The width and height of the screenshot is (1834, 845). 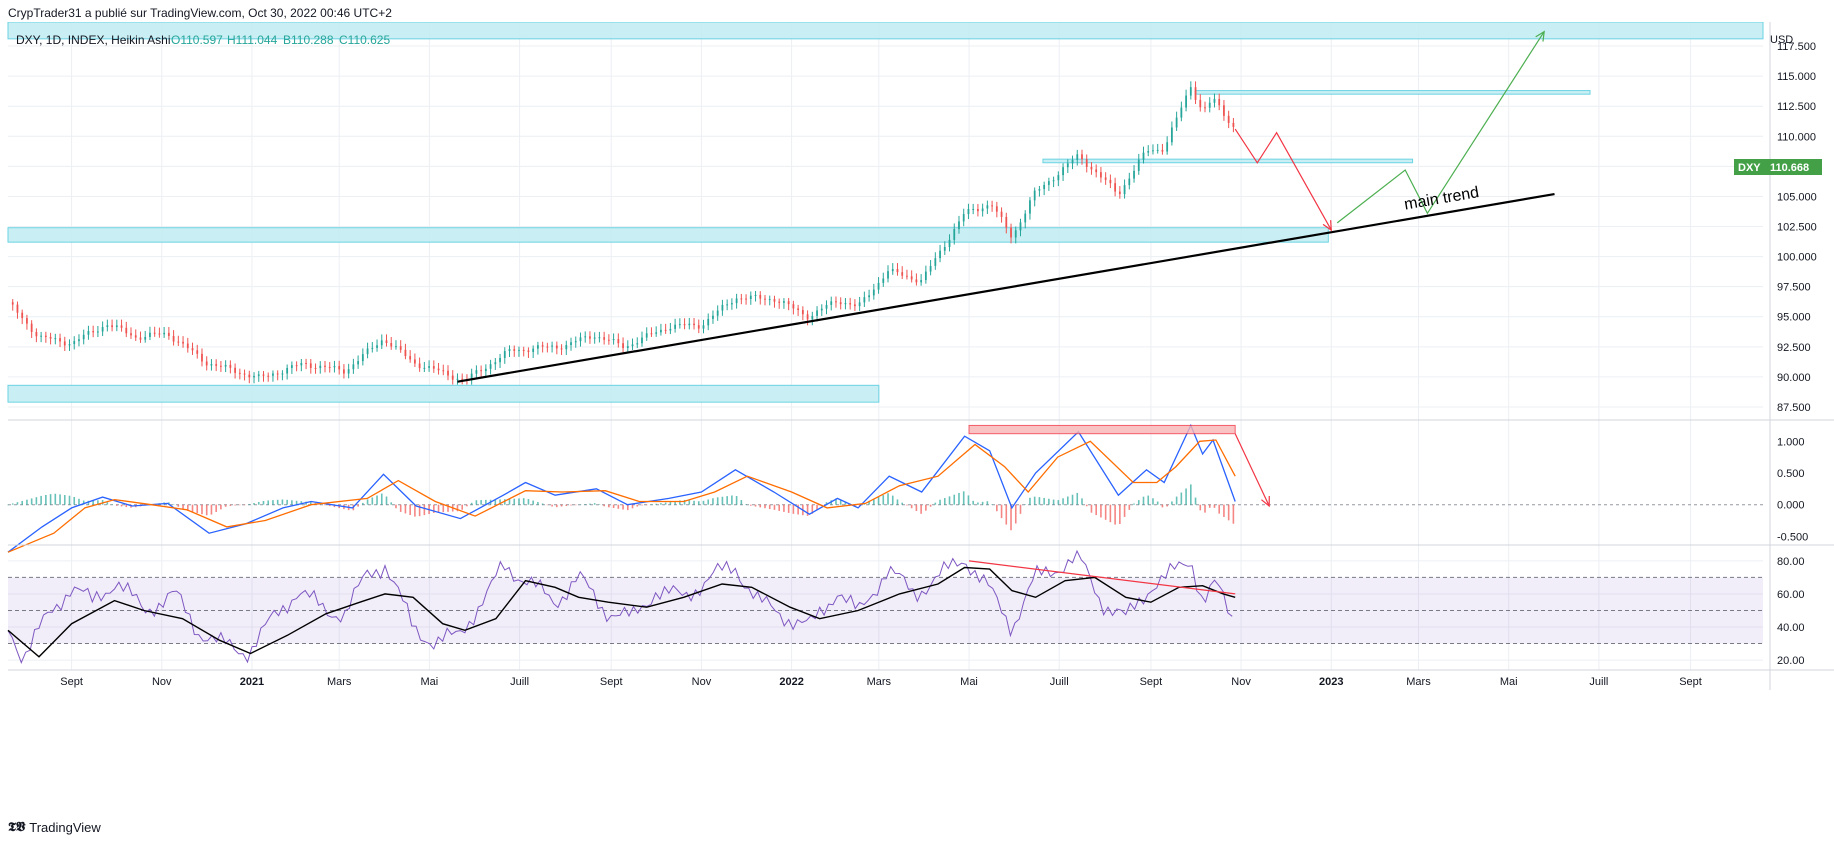 I want to click on rsi-moving-average, so click(x=621, y=612).